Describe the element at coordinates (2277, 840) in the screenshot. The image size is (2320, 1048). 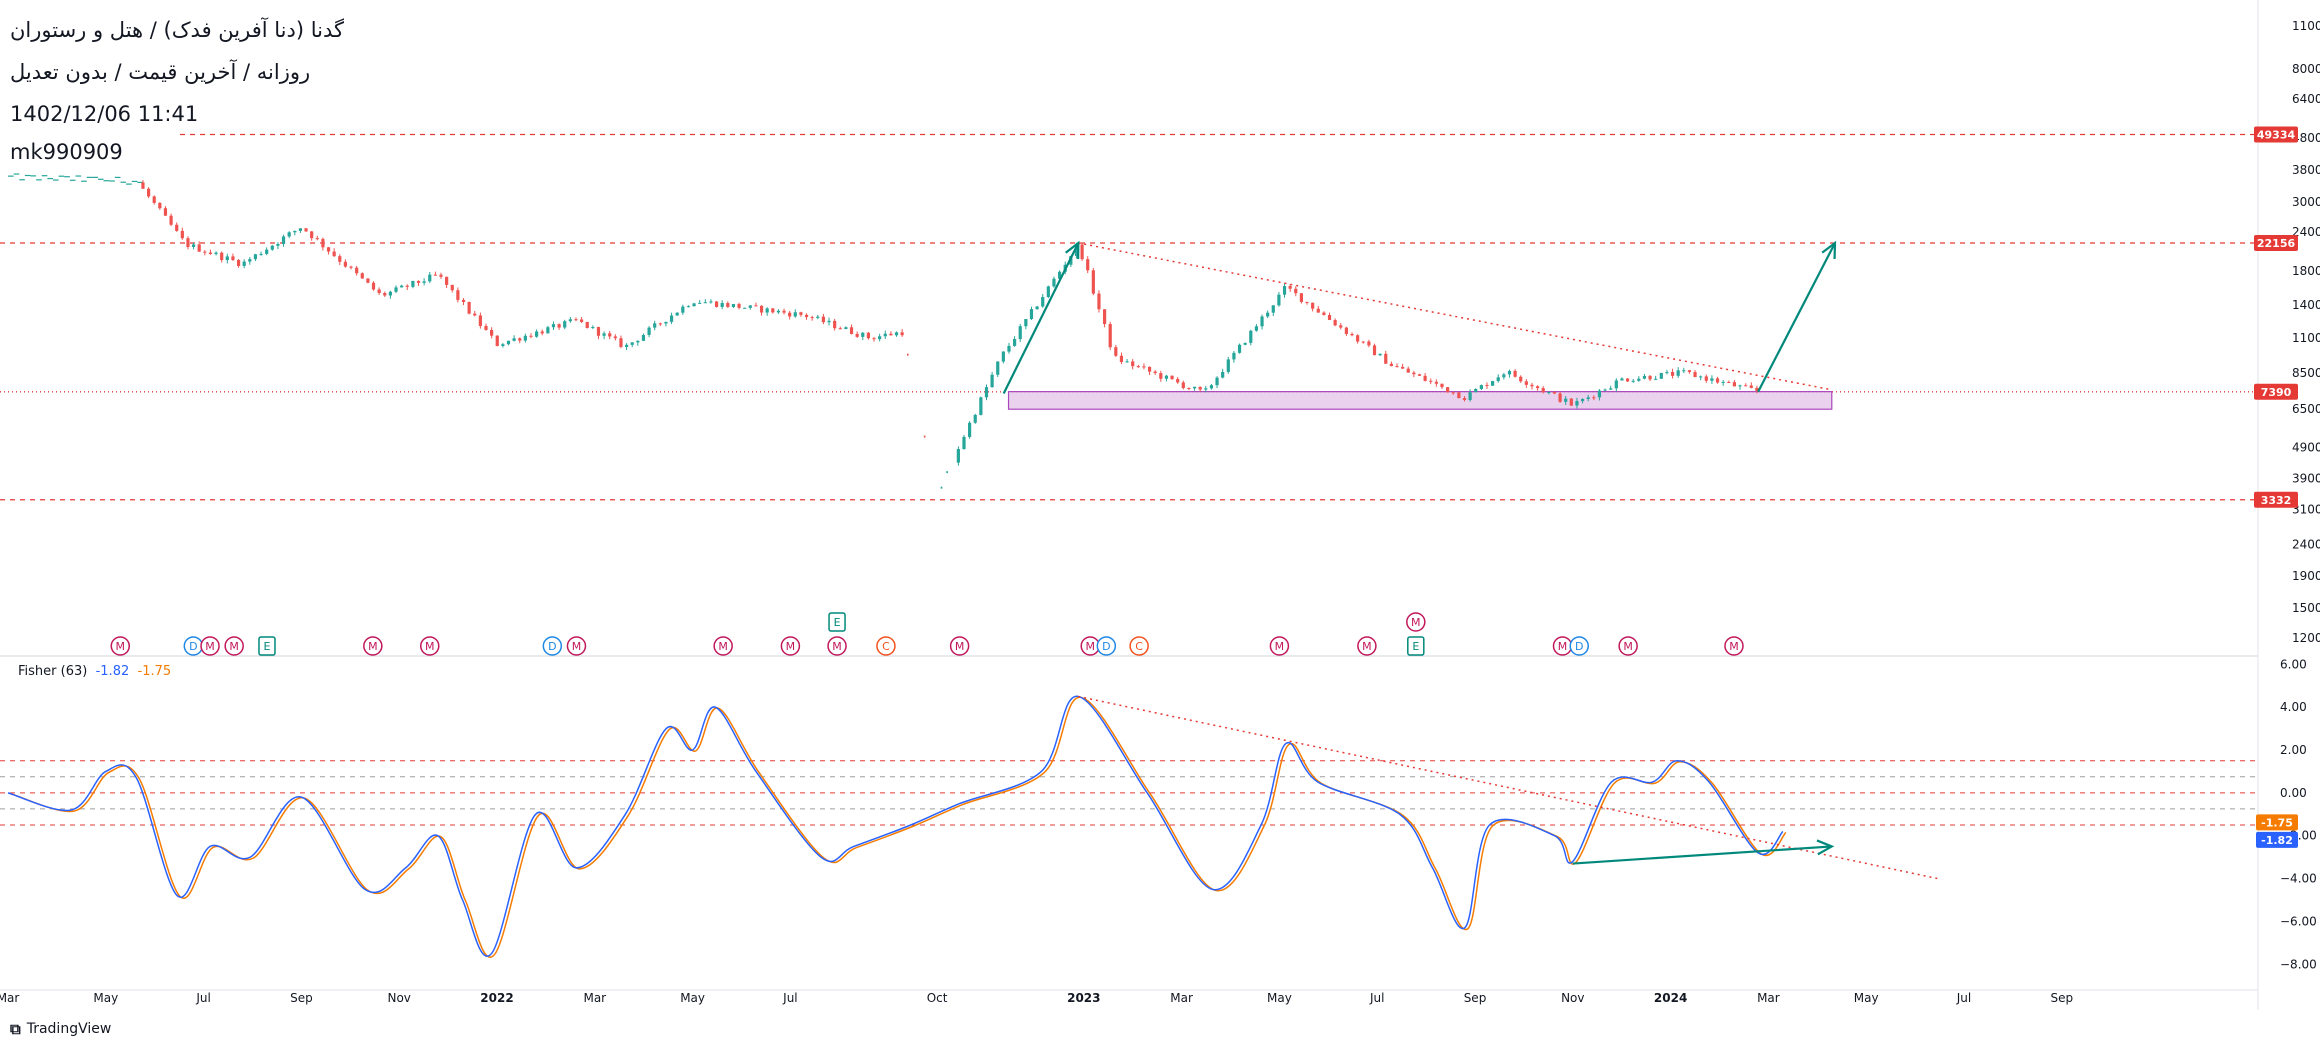
I see `fisher-value-label: -1.82` at that location.